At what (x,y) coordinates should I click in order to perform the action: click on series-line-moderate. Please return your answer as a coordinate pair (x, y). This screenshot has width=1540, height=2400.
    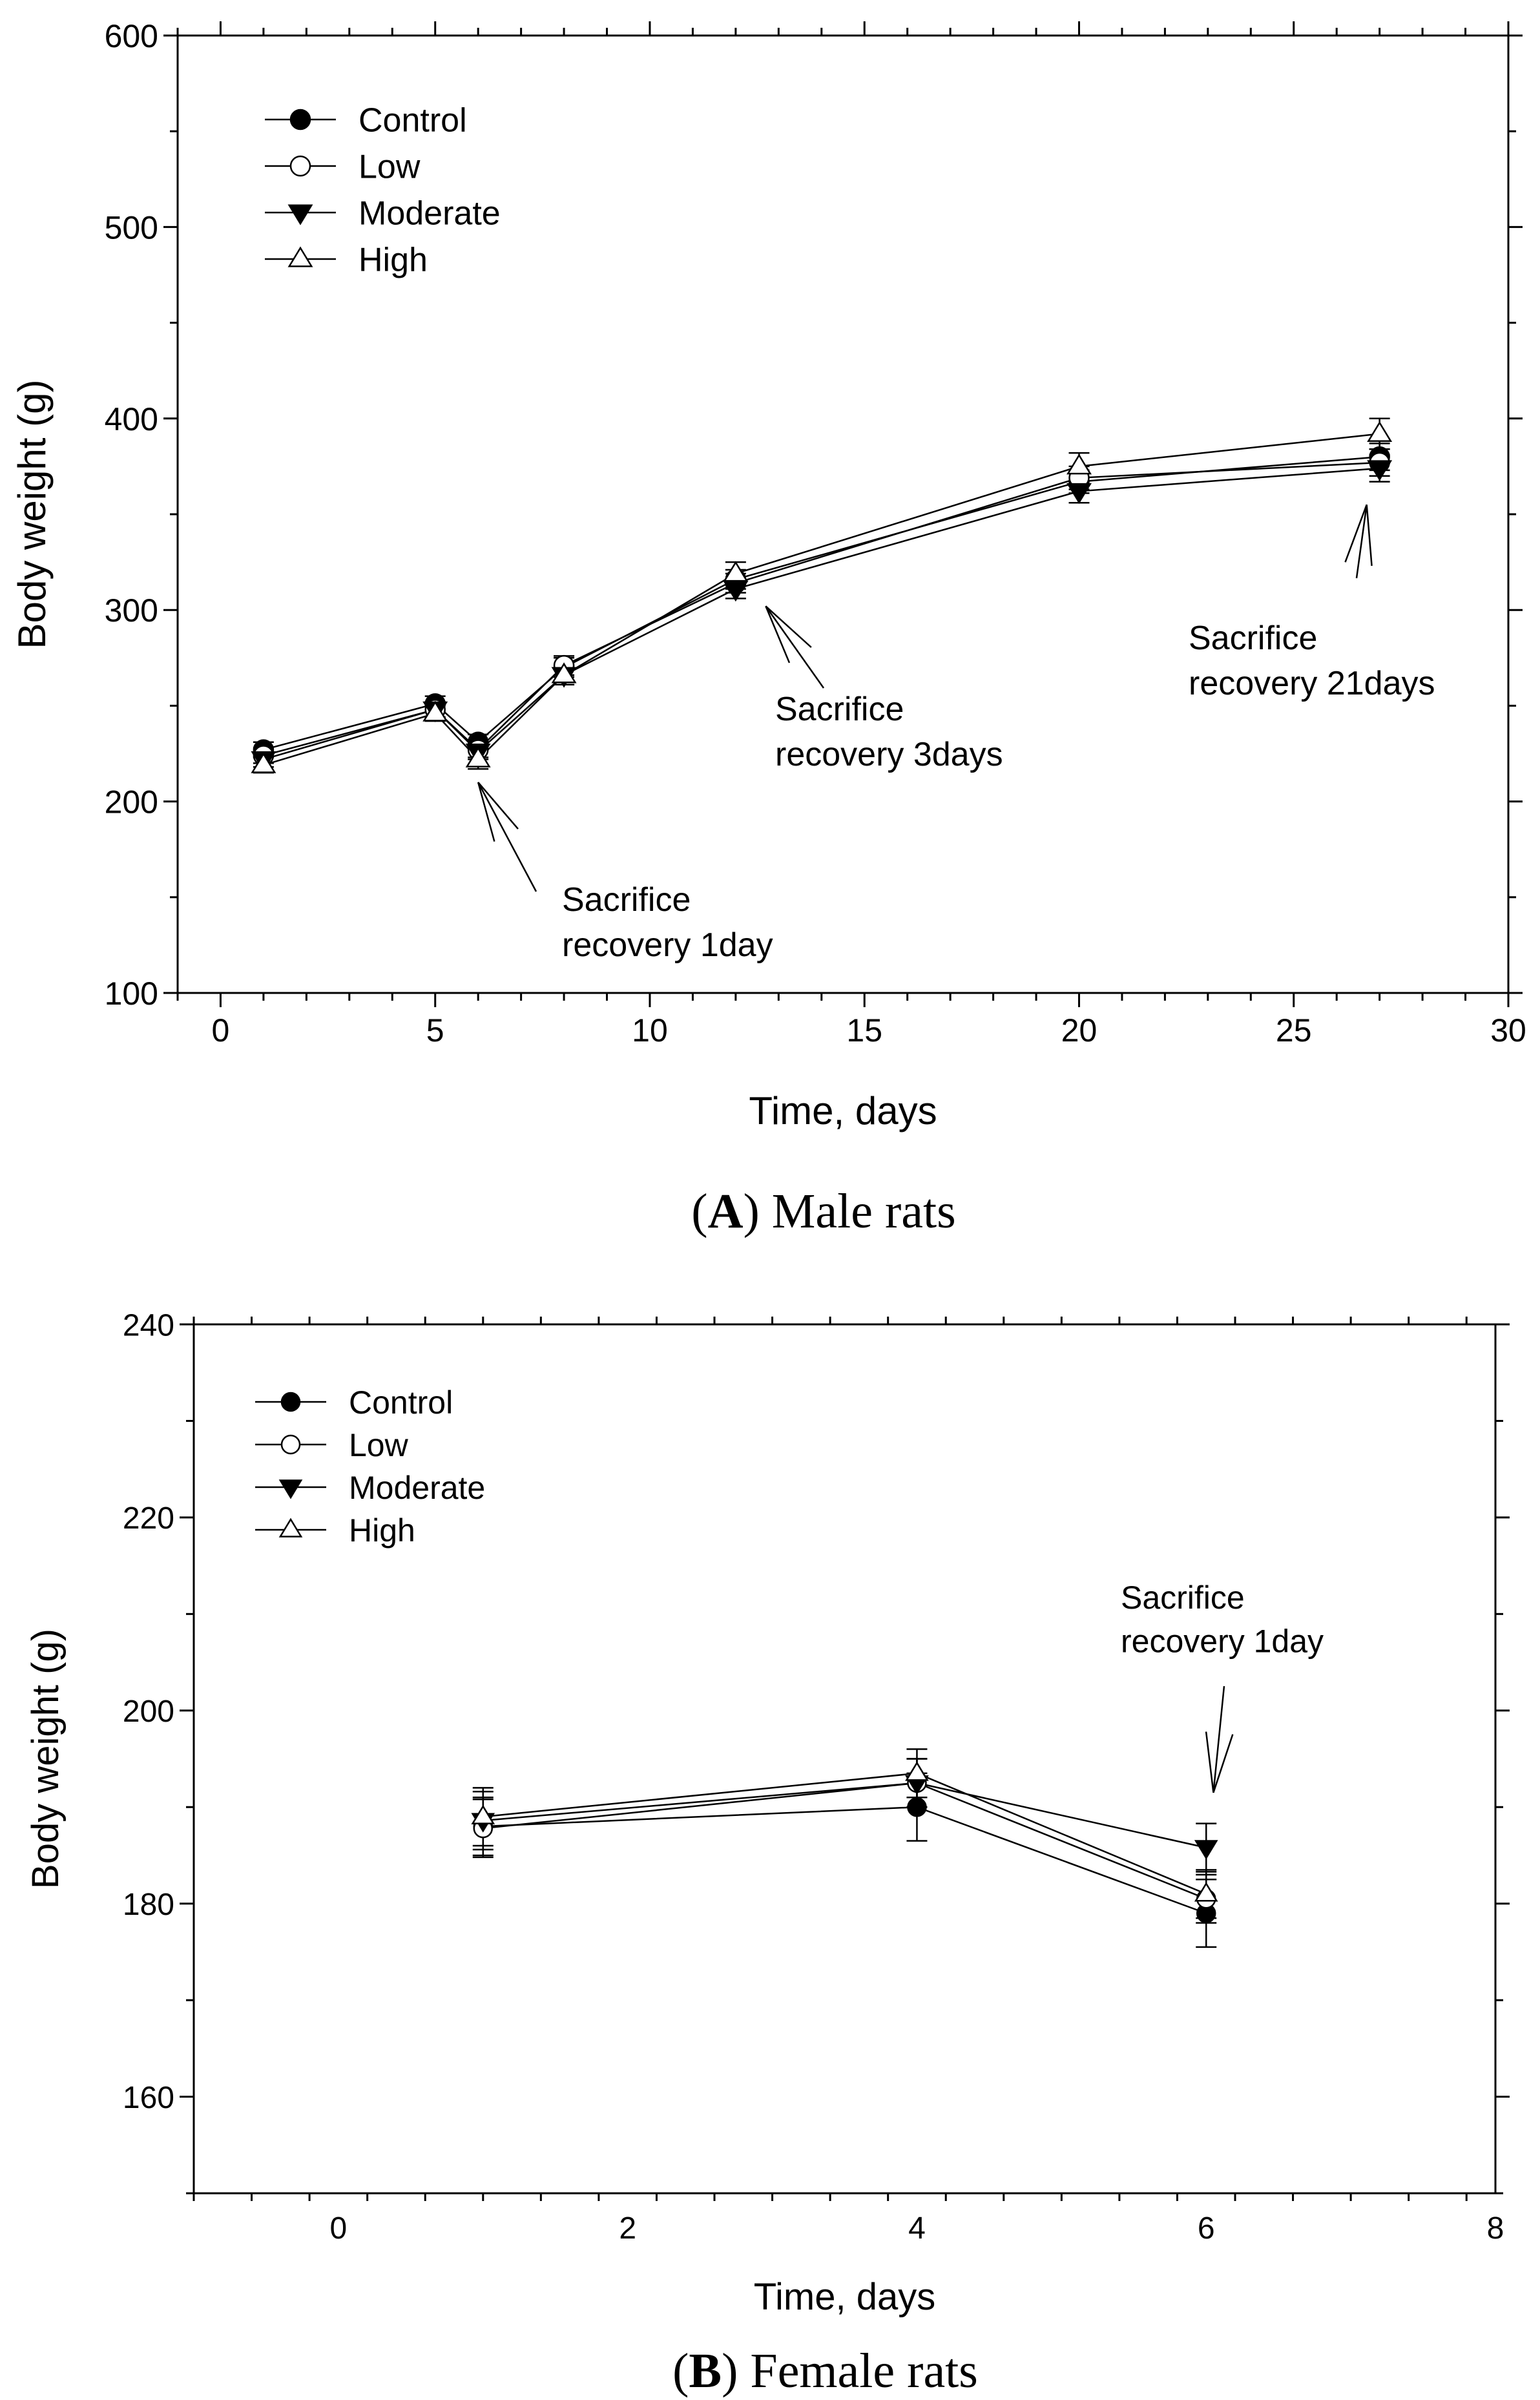
    Looking at the image, I should click on (845, 1815).